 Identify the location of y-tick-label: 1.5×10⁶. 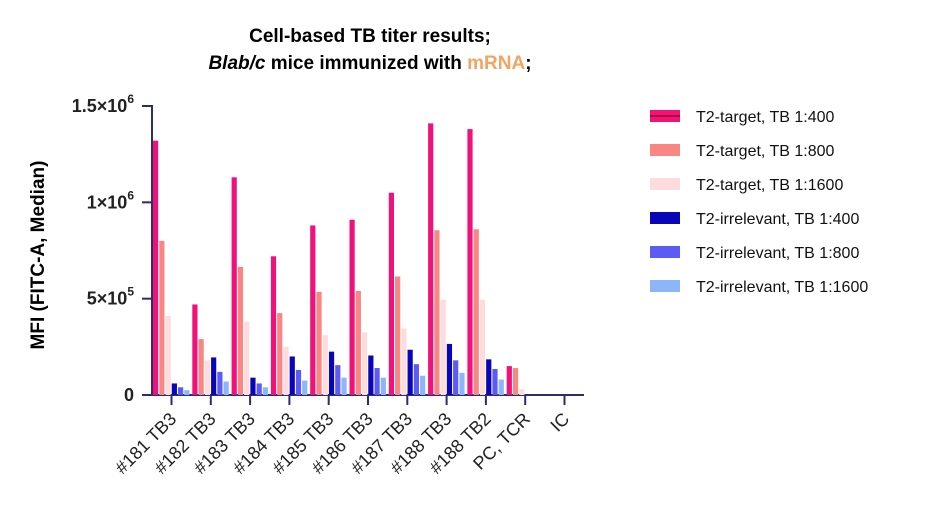
(103, 104).